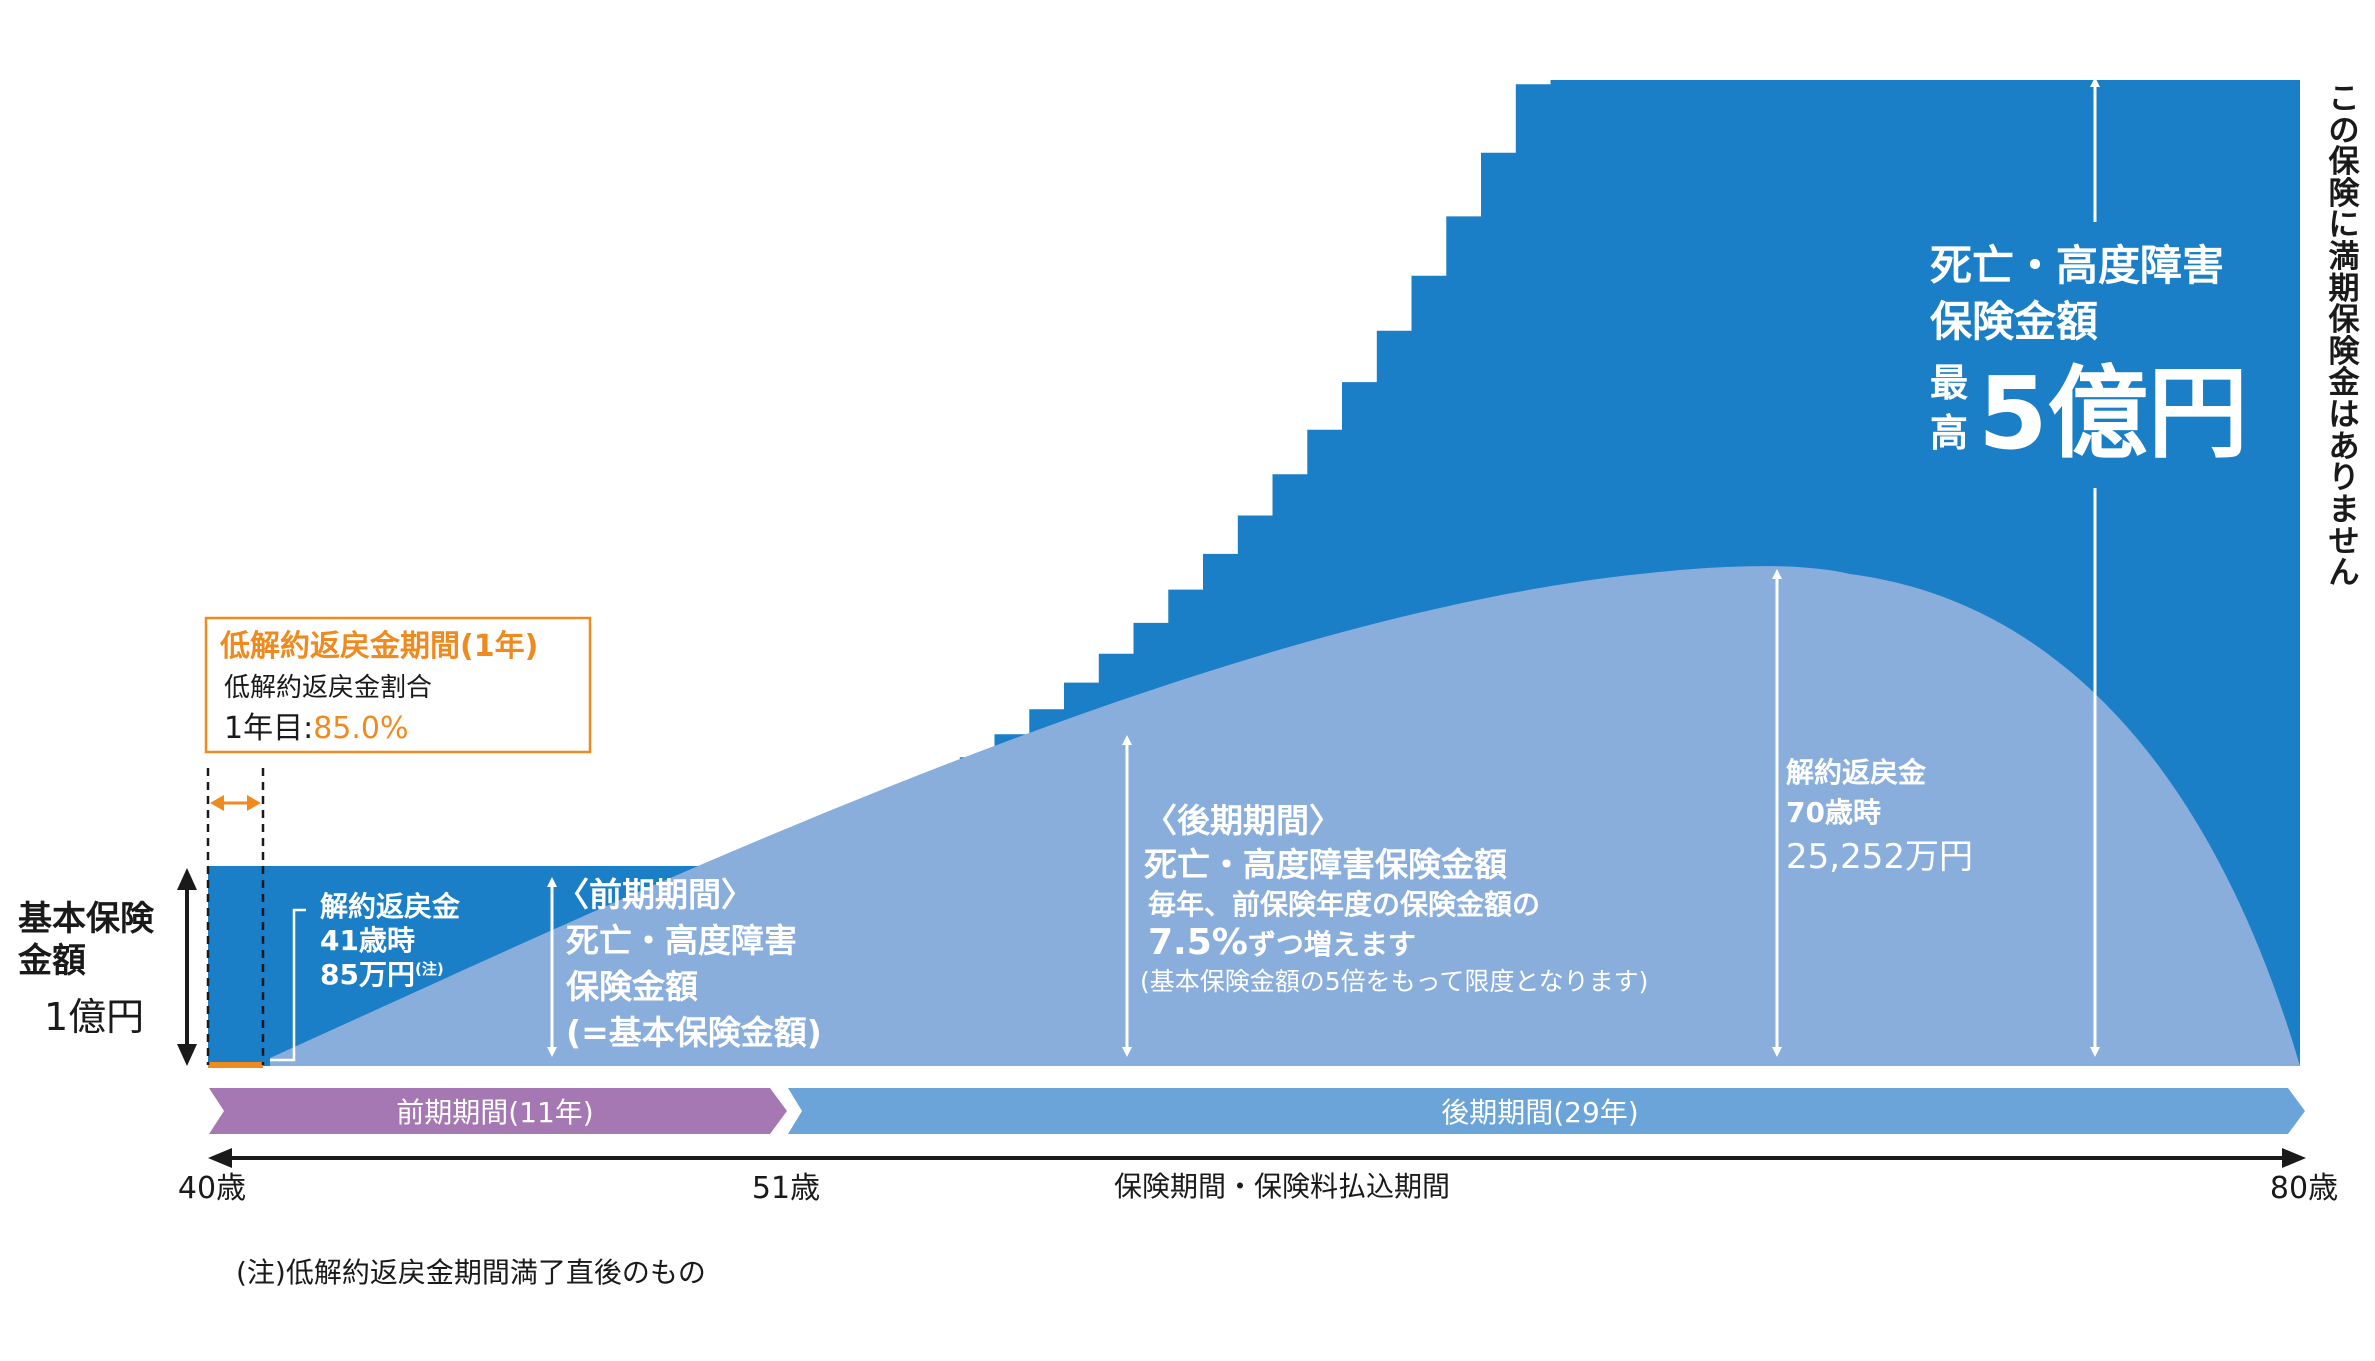 The image size is (2375, 1361). I want to click on low-surrender-box, so click(398, 685).